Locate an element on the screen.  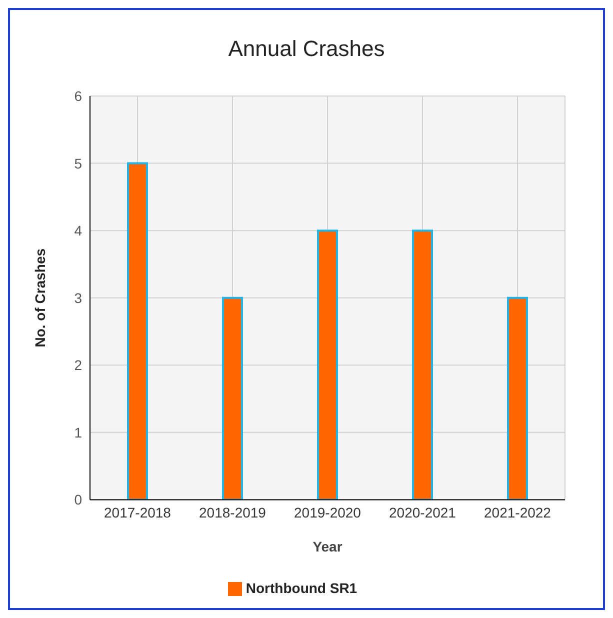
y-tick-label: 3 is located at coordinates (78, 298).